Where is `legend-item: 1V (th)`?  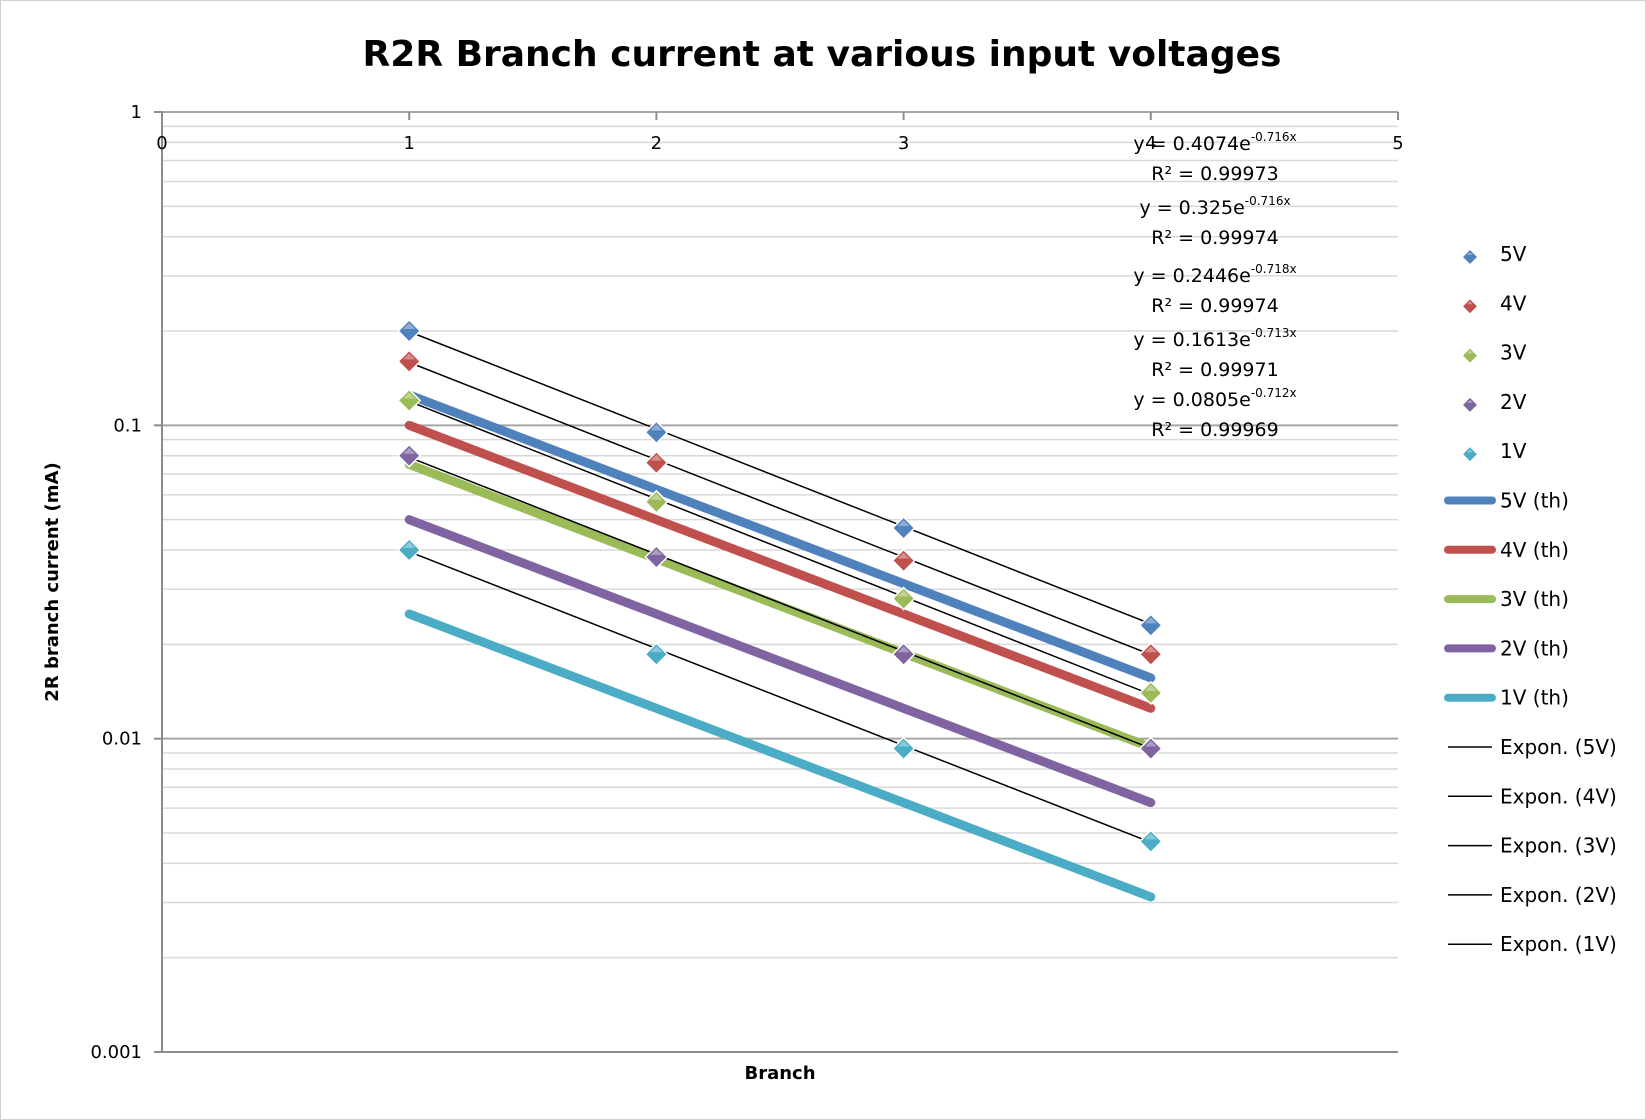
legend-item: 1V (th) is located at coordinates (1506, 698).